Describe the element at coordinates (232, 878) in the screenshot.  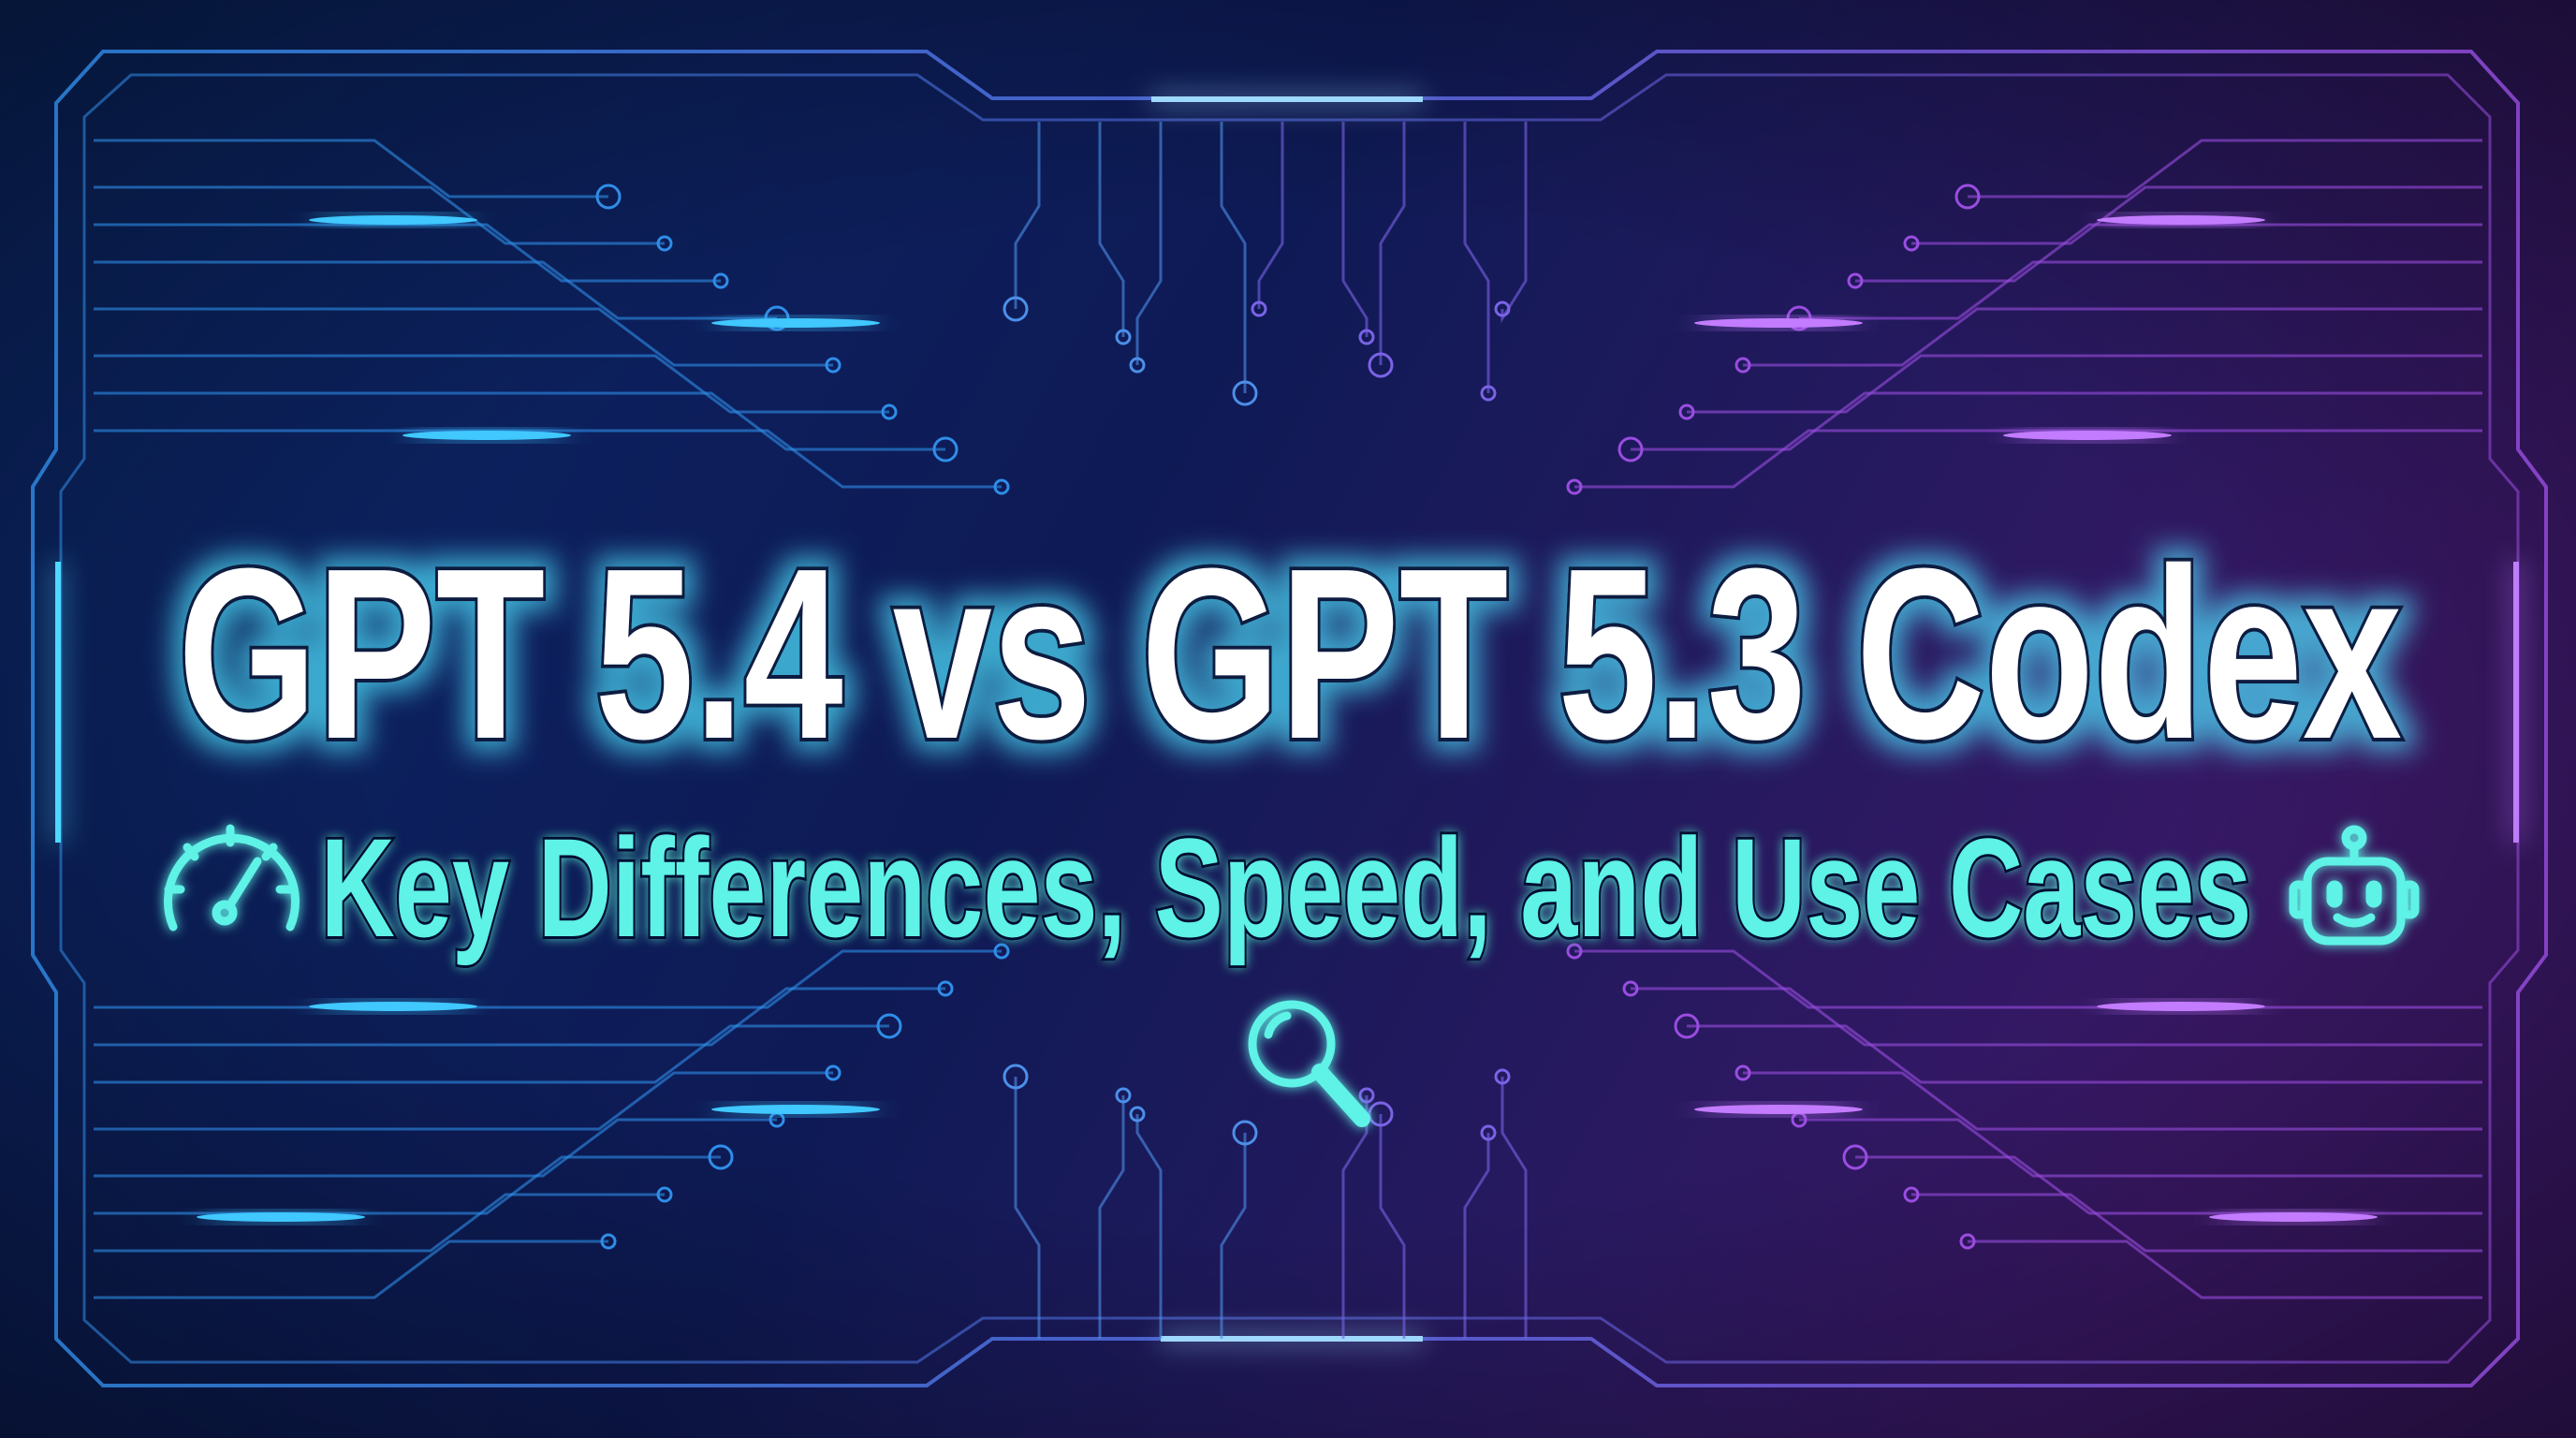
I see `speedometer-icon` at that location.